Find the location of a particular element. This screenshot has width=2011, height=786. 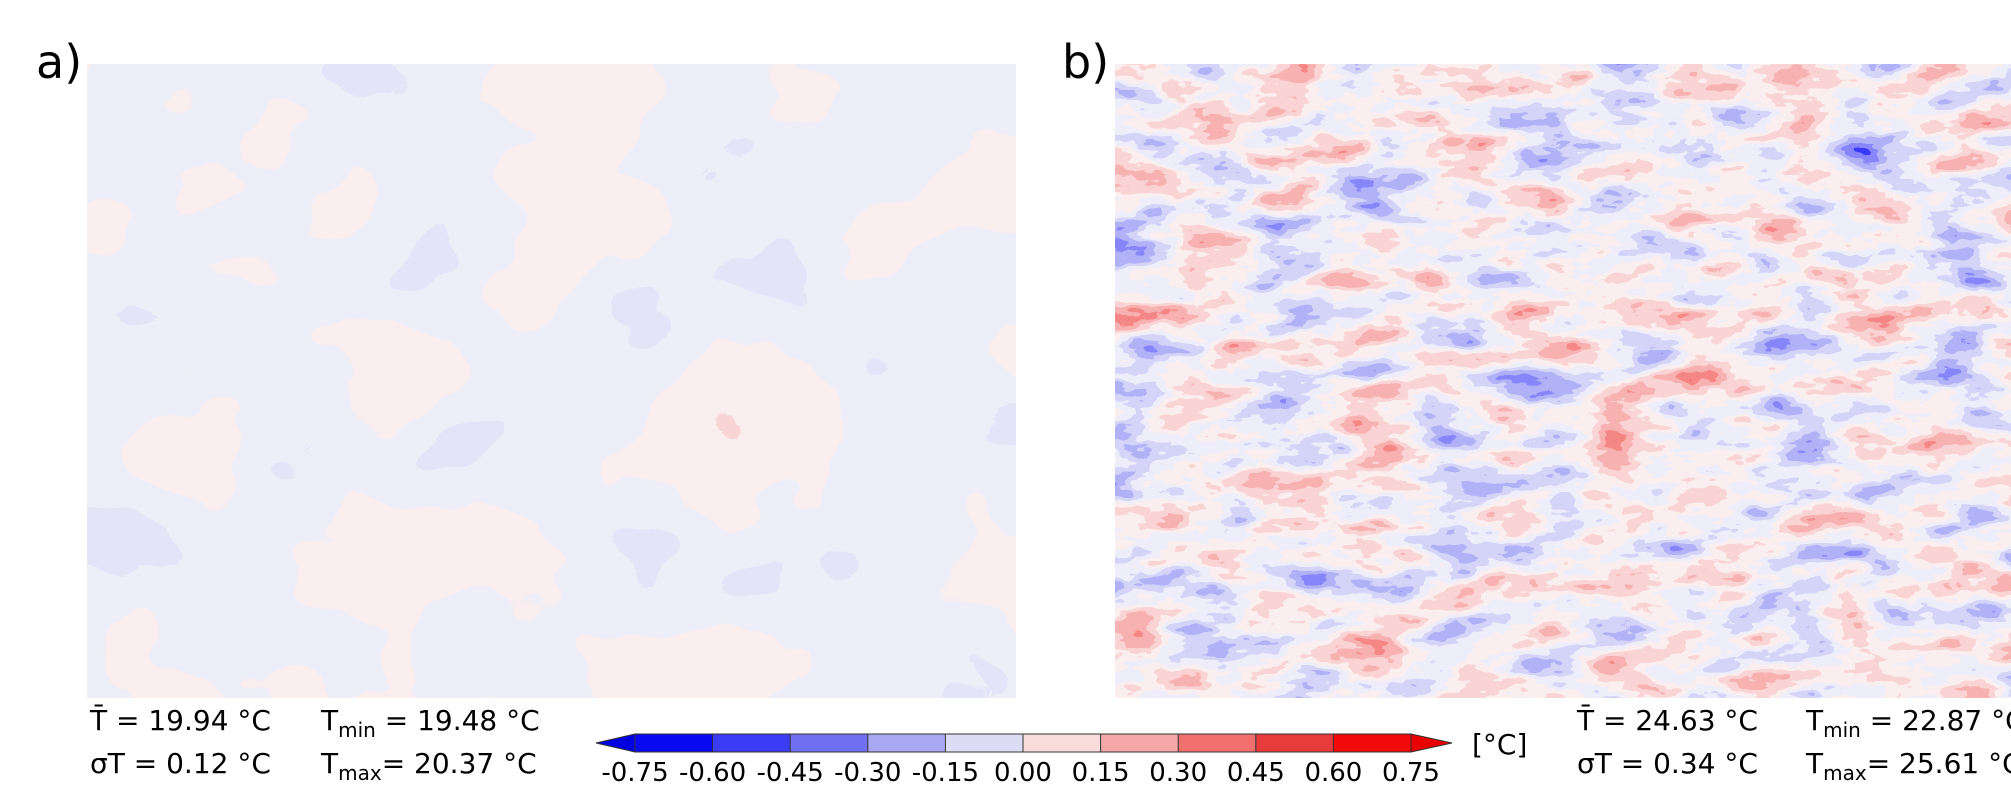

colorbar-tick-label: -0.15 is located at coordinates (945, 770).